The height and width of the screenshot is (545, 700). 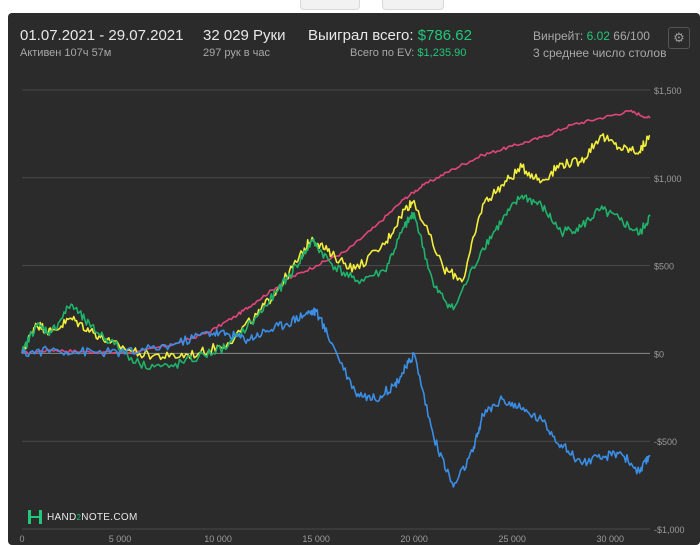 I want to click on avg-tables: 3 среднее число столов, so click(x=600, y=53).